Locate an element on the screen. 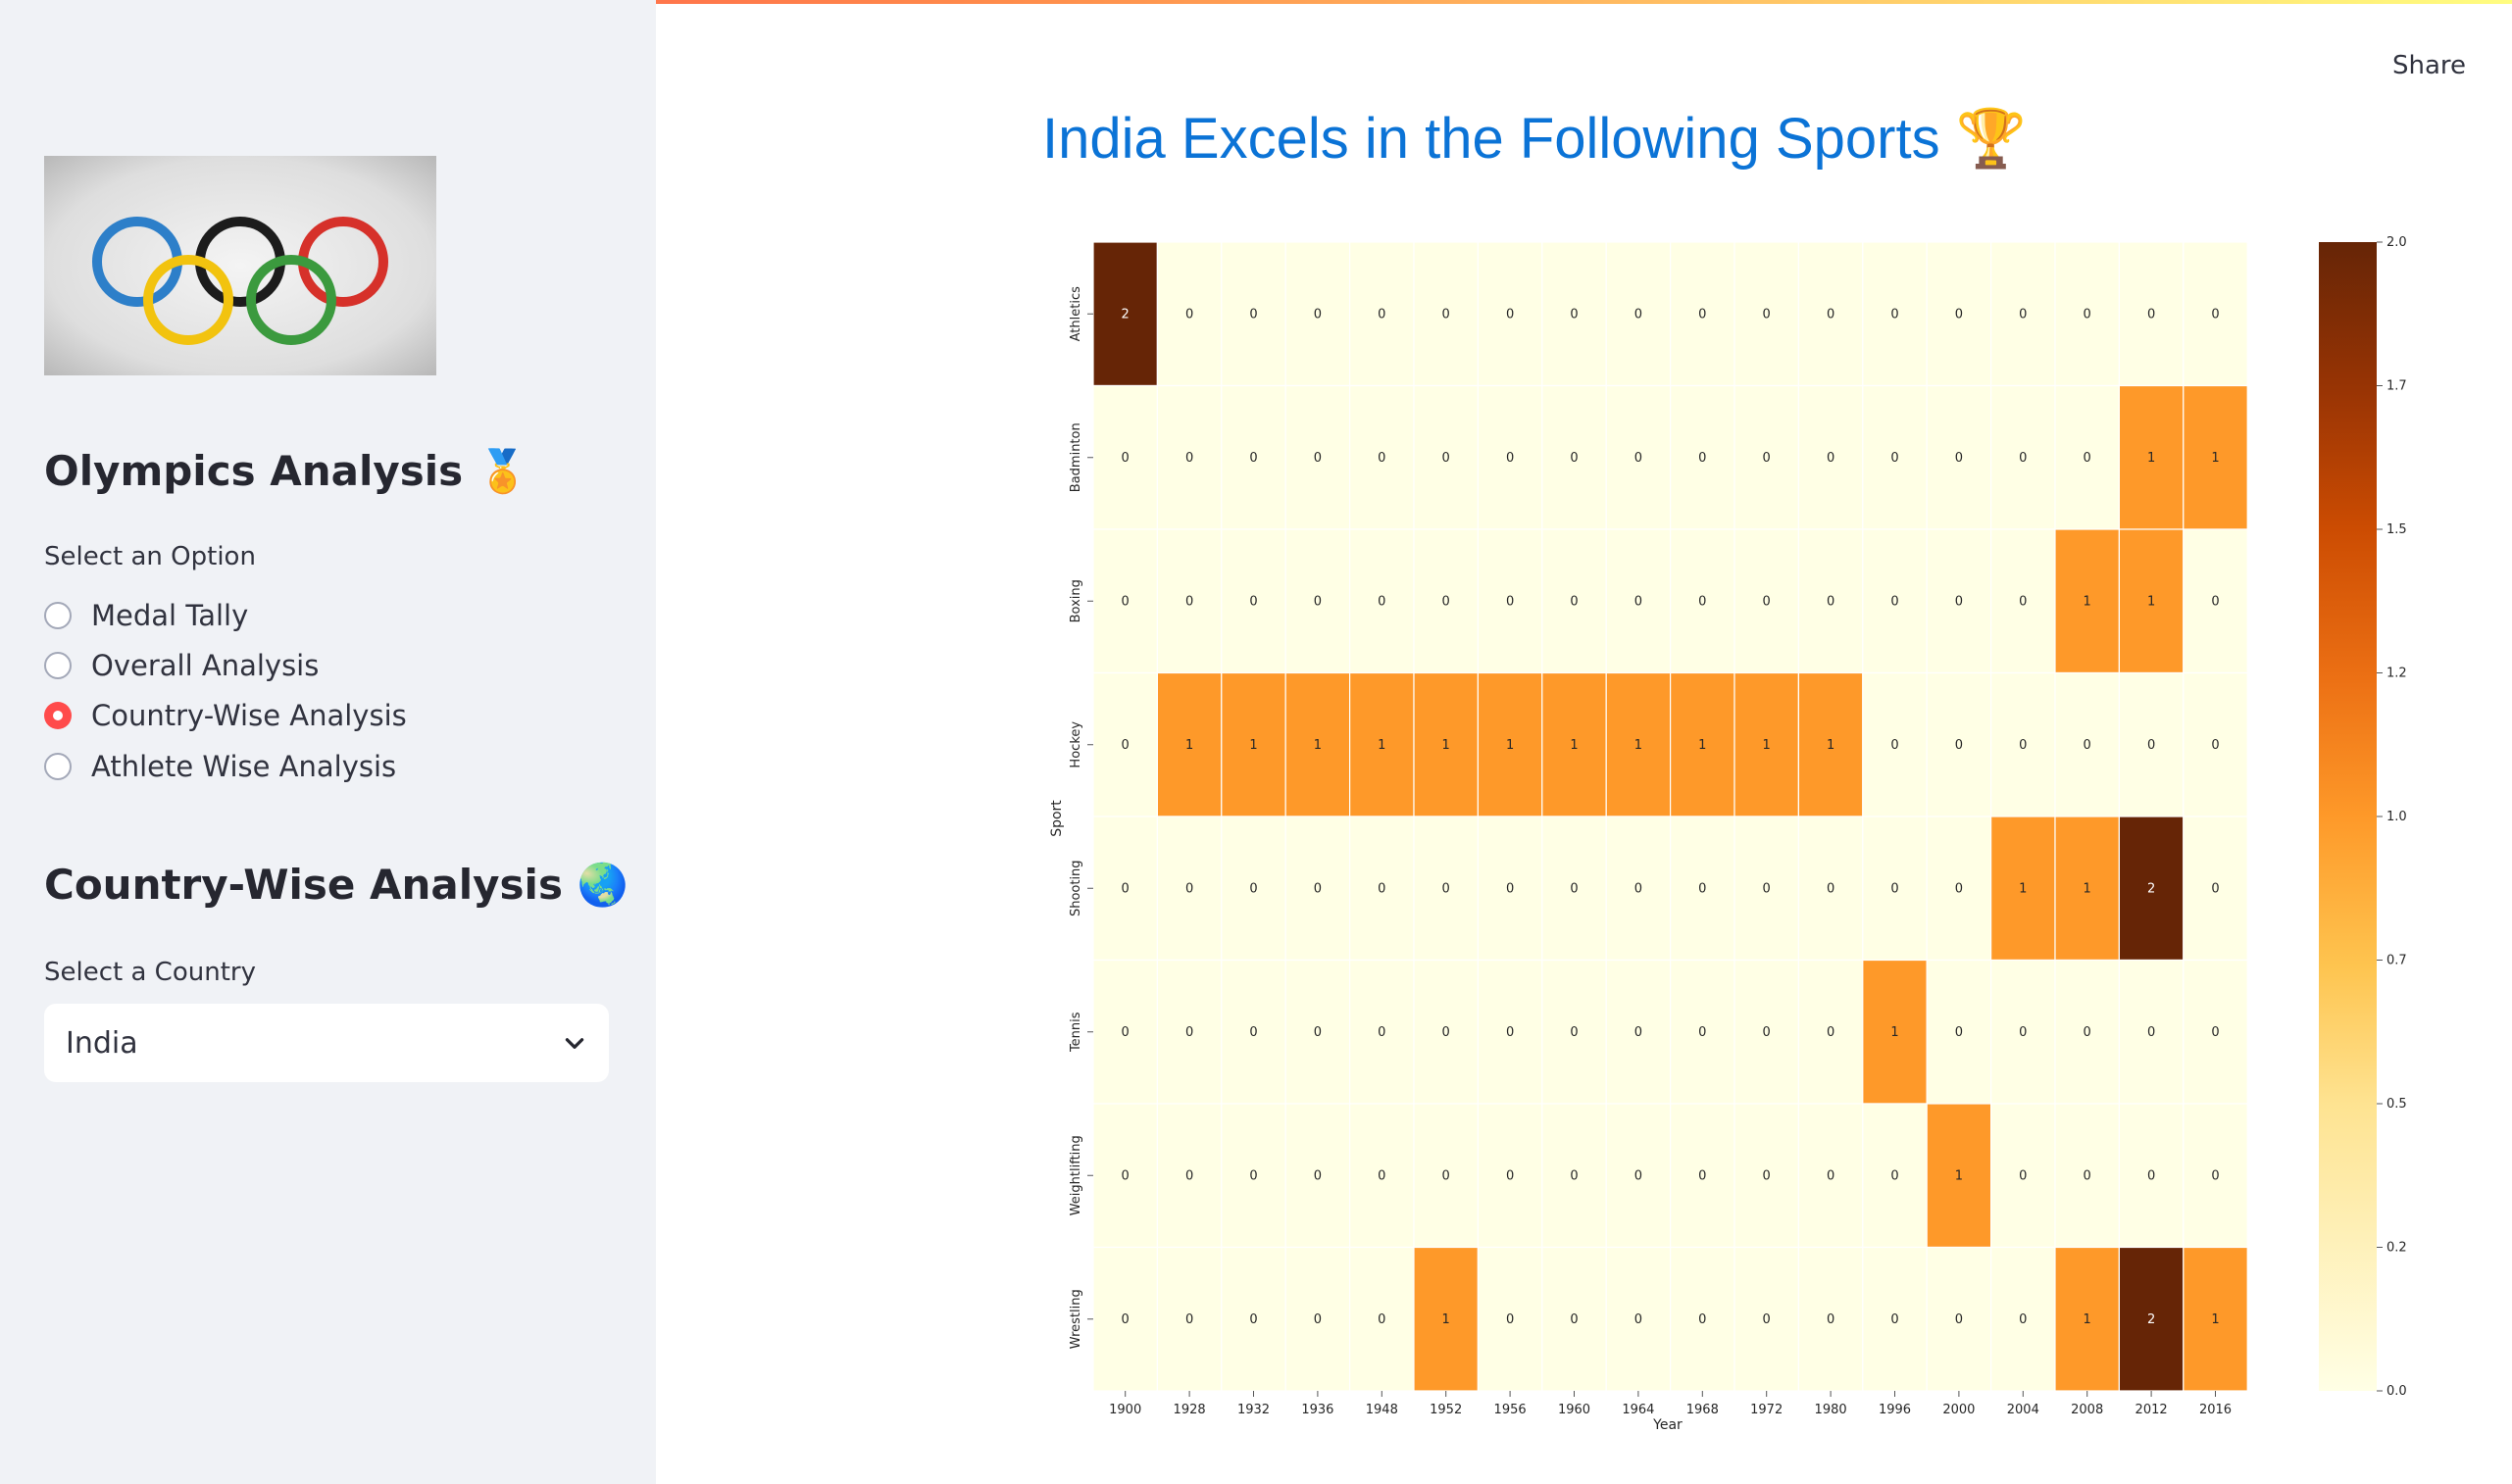 Image resolution: width=2512 pixels, height=1484 pixels. y-tick-label: Shooting is located at coordinates (1076, 888).